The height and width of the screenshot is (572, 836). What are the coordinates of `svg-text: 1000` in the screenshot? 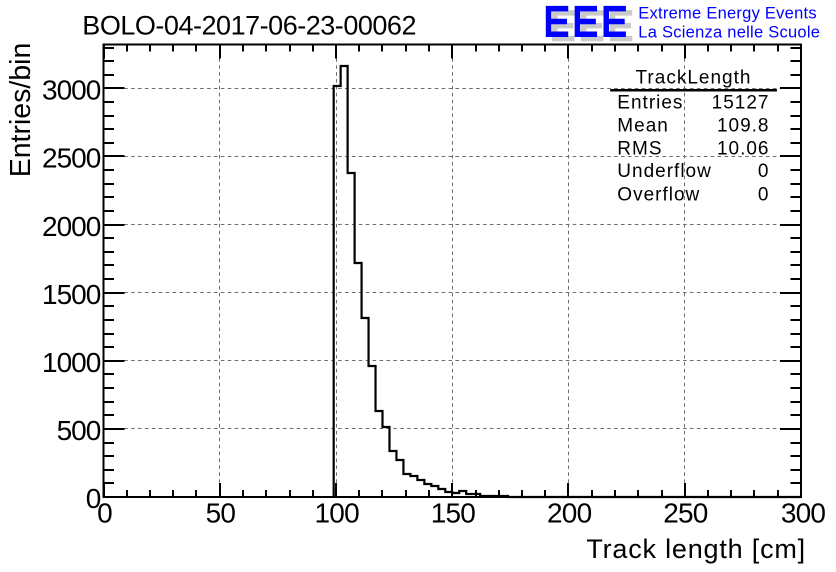 It's located at (71, 362).